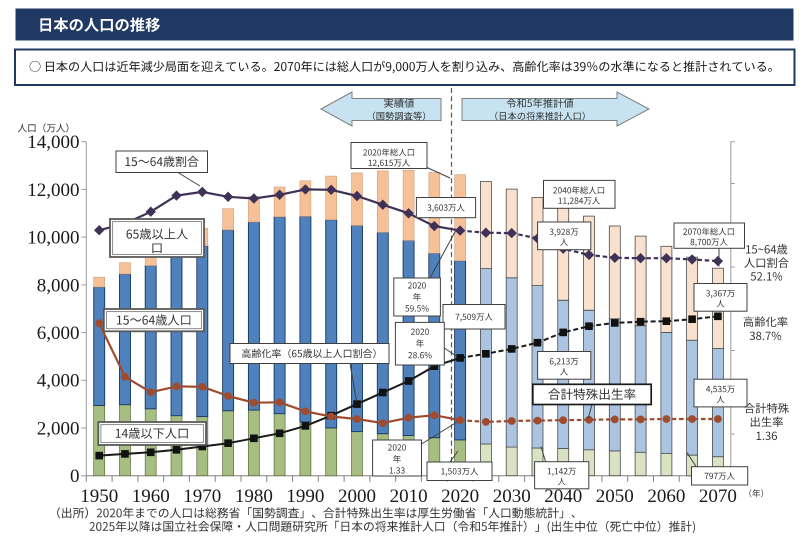 Image resolution: width=800 pixels, height=536 pixels. What do you see at coordinates (202, 496) in the screenshot?
I see `svg-text: 1970` at bounding box center [202, 496].